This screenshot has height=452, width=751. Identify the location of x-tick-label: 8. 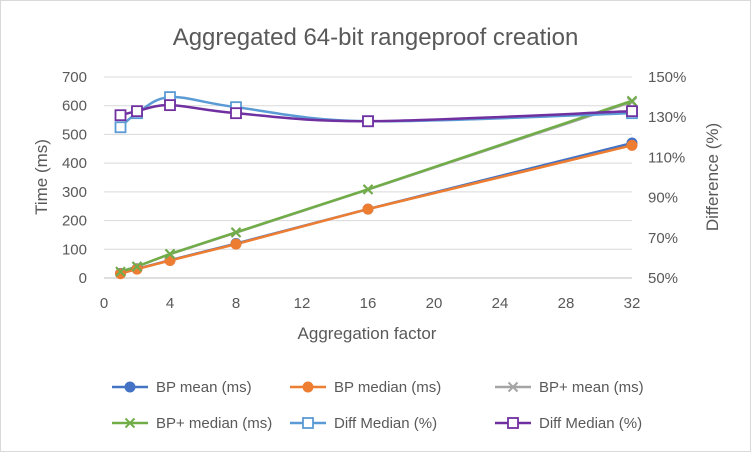
(236, 303).